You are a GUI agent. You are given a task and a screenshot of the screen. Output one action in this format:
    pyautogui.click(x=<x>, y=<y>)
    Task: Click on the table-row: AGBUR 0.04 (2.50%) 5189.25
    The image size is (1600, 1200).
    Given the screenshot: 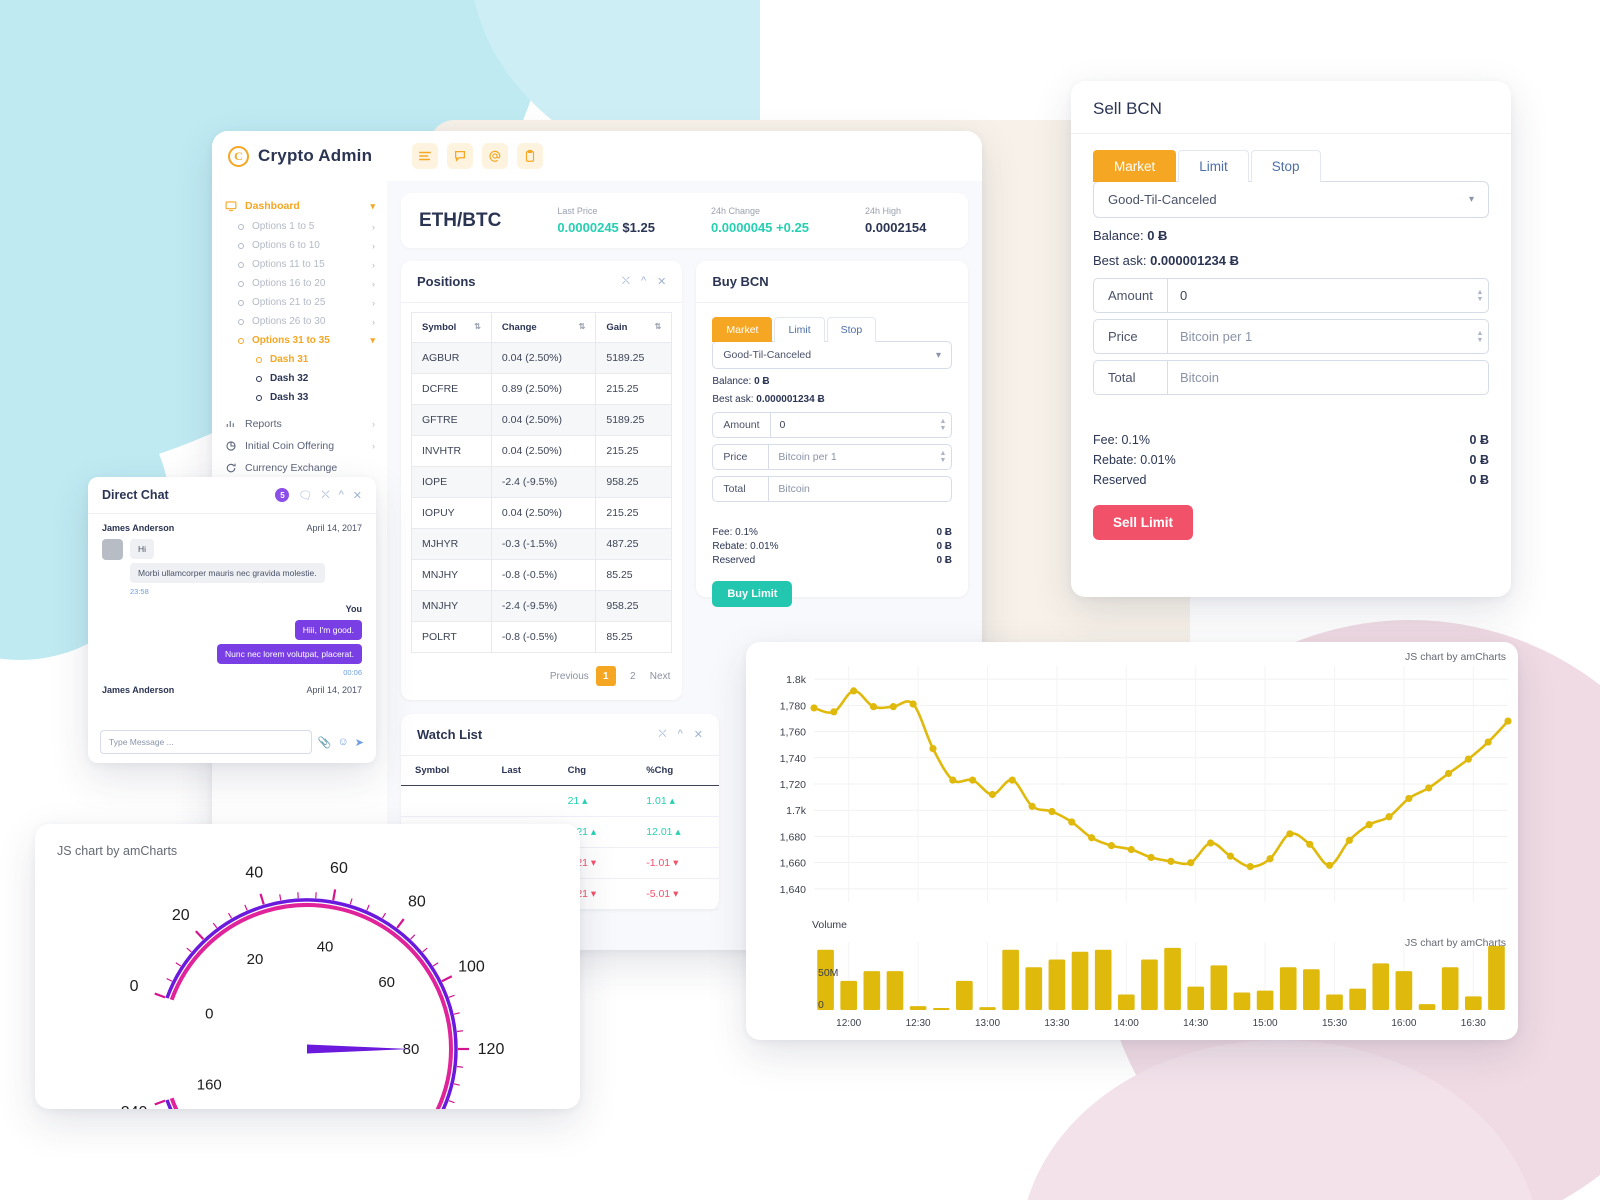 What is the action you would take?
    pyautogui.click(x=542, y=358)
    